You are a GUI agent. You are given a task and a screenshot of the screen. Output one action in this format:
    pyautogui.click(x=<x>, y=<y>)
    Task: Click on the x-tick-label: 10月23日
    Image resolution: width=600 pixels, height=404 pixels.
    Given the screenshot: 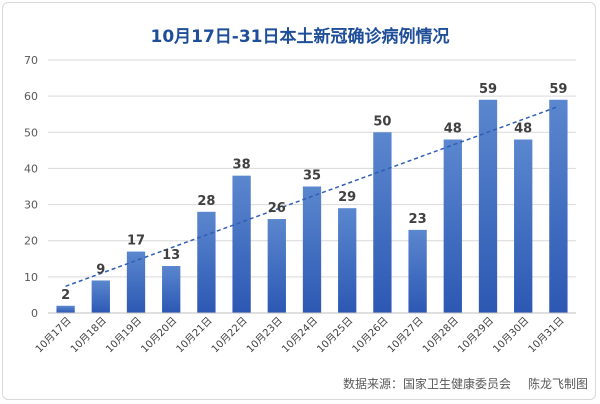 What is the action you would take?
    pyautogui.click(x=264, y=335)
    